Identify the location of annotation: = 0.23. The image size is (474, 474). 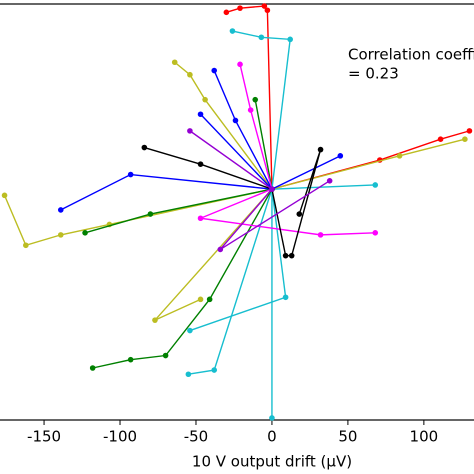
(373, 74).